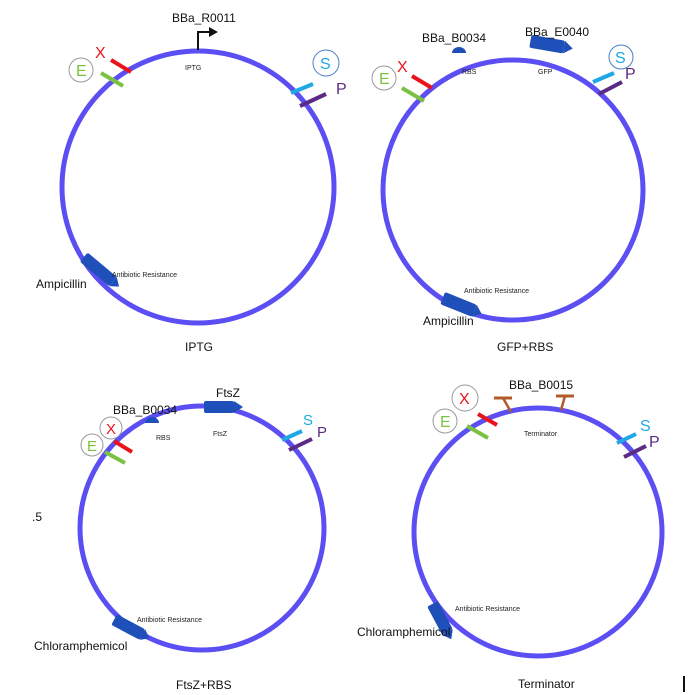  Describe the element at coordinates (37, 517) in the screenshot. I see `edge-text: .5` at that location.